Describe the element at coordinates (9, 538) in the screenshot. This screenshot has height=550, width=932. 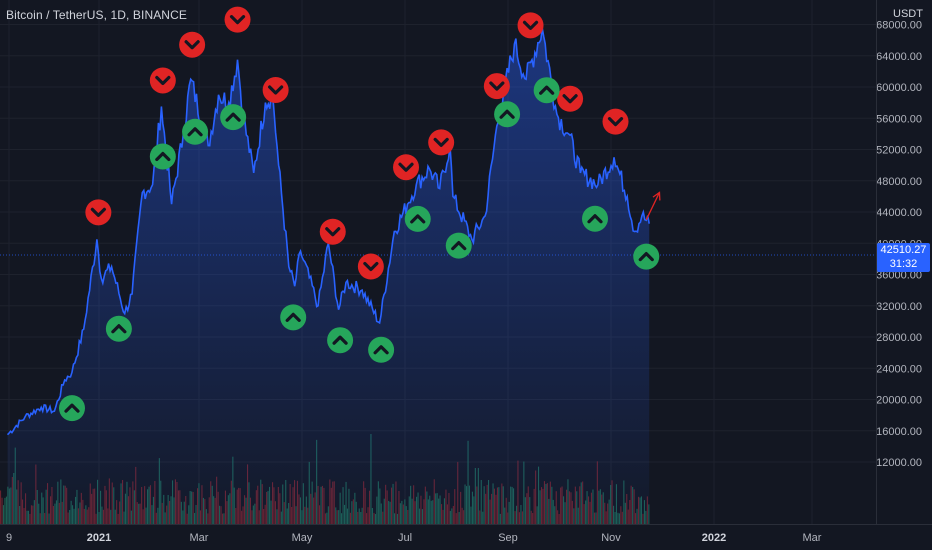
I see `x-tick-label: 9` at that location.